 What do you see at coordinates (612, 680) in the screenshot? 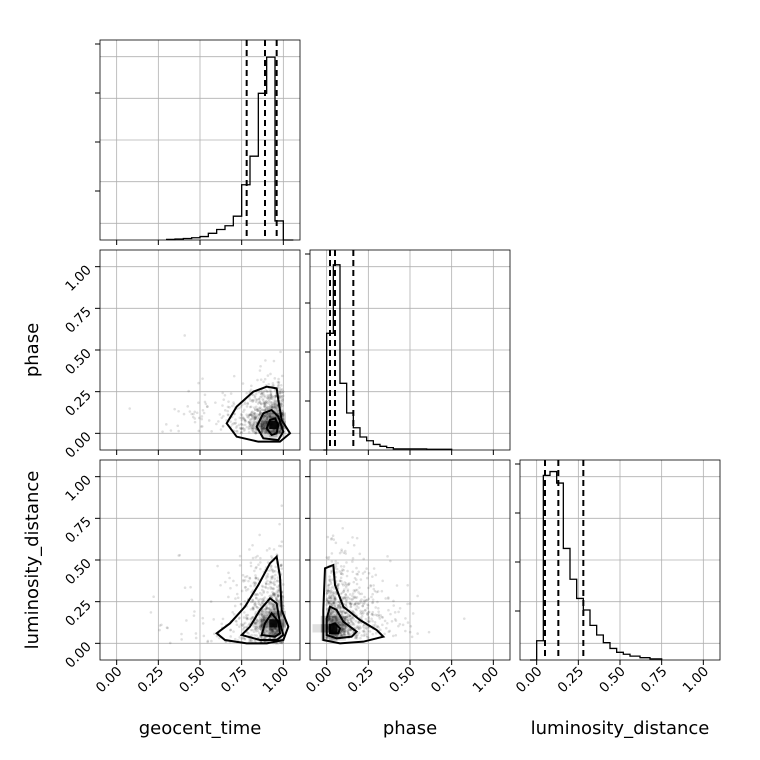
I see `x-tick-label: 0.50` at bounding box center [612, 680].